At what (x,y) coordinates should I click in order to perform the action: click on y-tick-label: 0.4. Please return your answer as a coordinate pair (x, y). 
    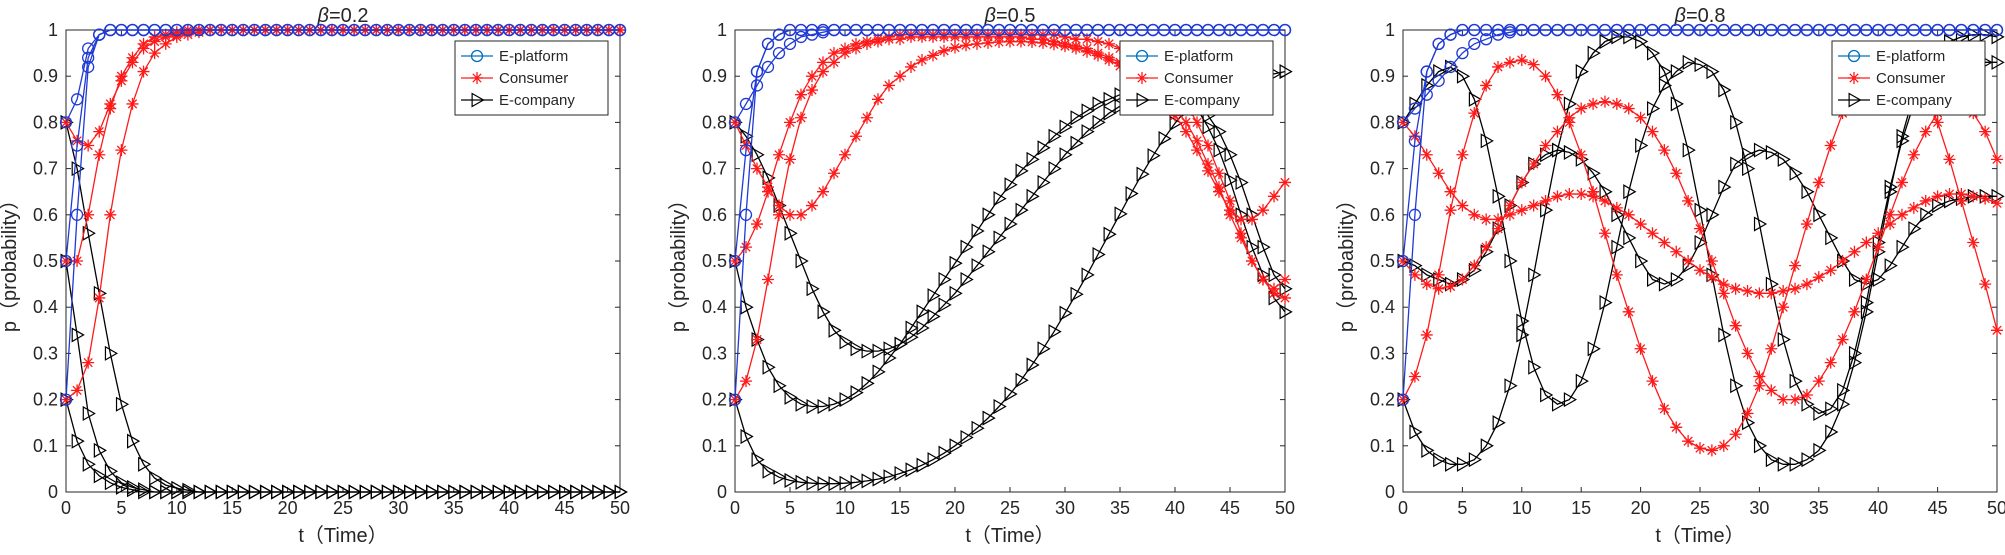
    Looking at the image, I should click on (714, 307).